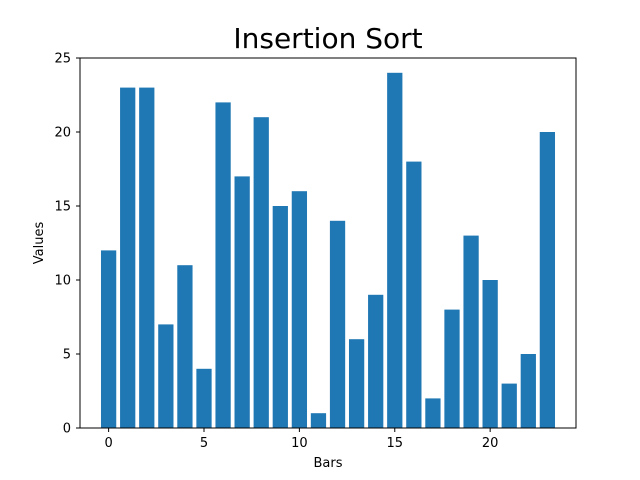  What do you see at coordinates (62, 133) in the screenshot?
I see `y-tick-label-20: 20` at bounding box center [62, 133].